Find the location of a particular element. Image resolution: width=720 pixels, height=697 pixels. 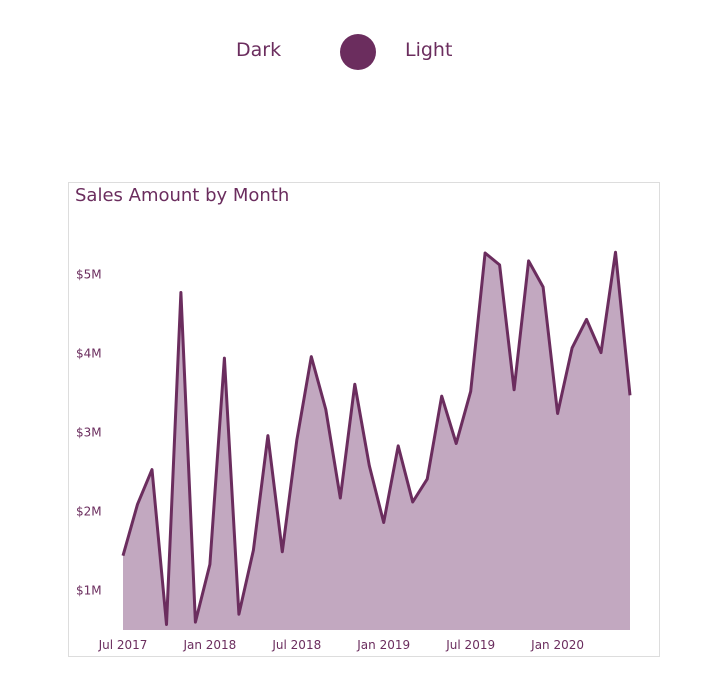

y-tick-label: $4M is located at coordinates (89, 353).